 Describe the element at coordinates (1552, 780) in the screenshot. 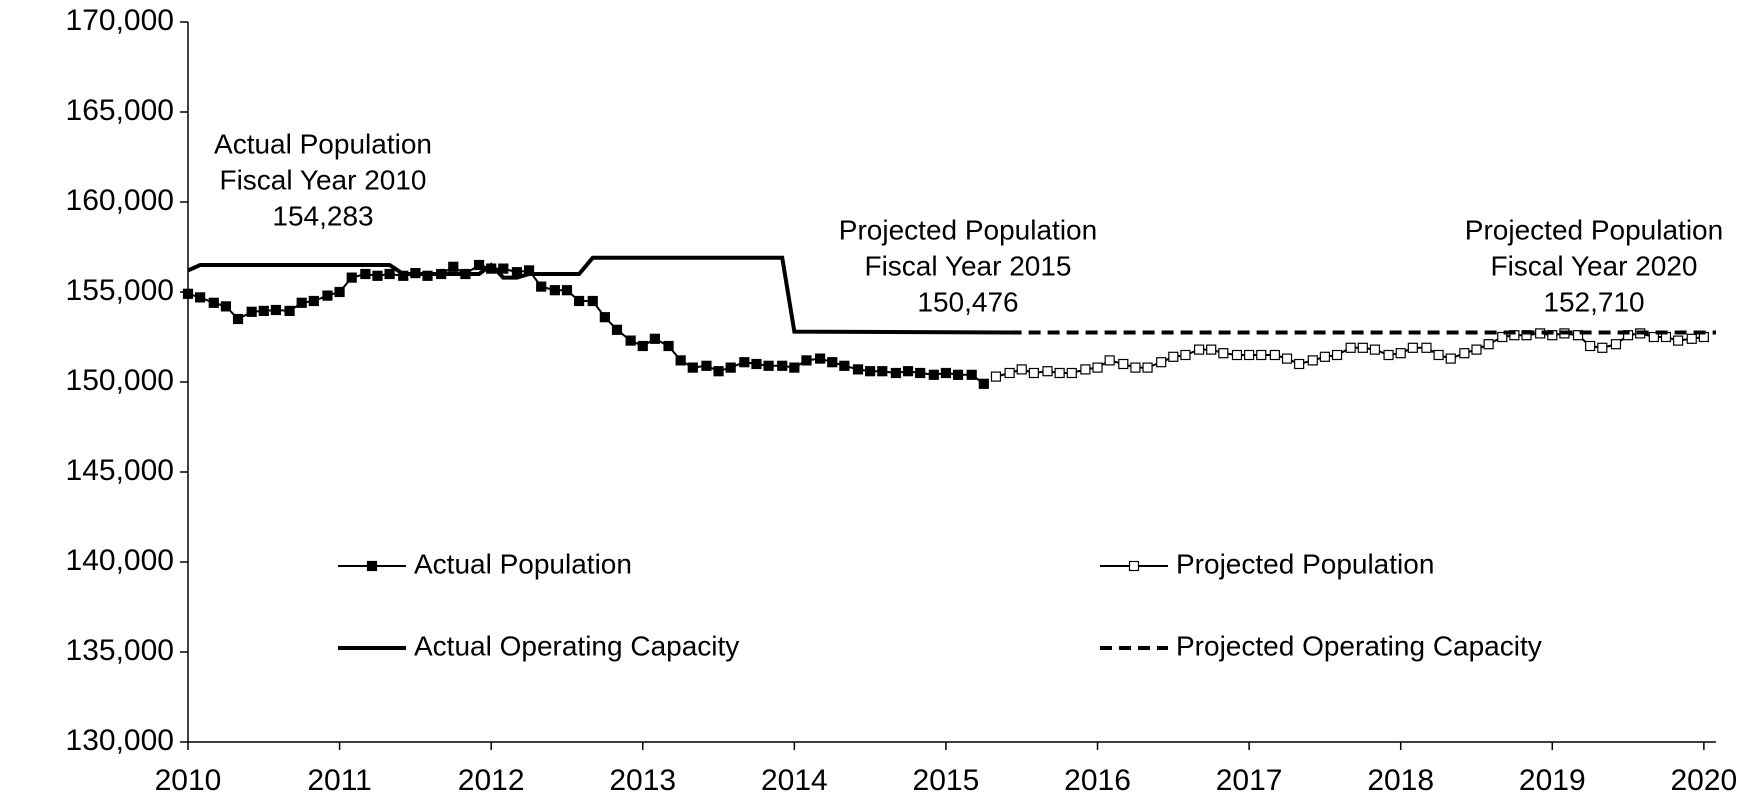

I see `x-tick-label: 2019` at that location.